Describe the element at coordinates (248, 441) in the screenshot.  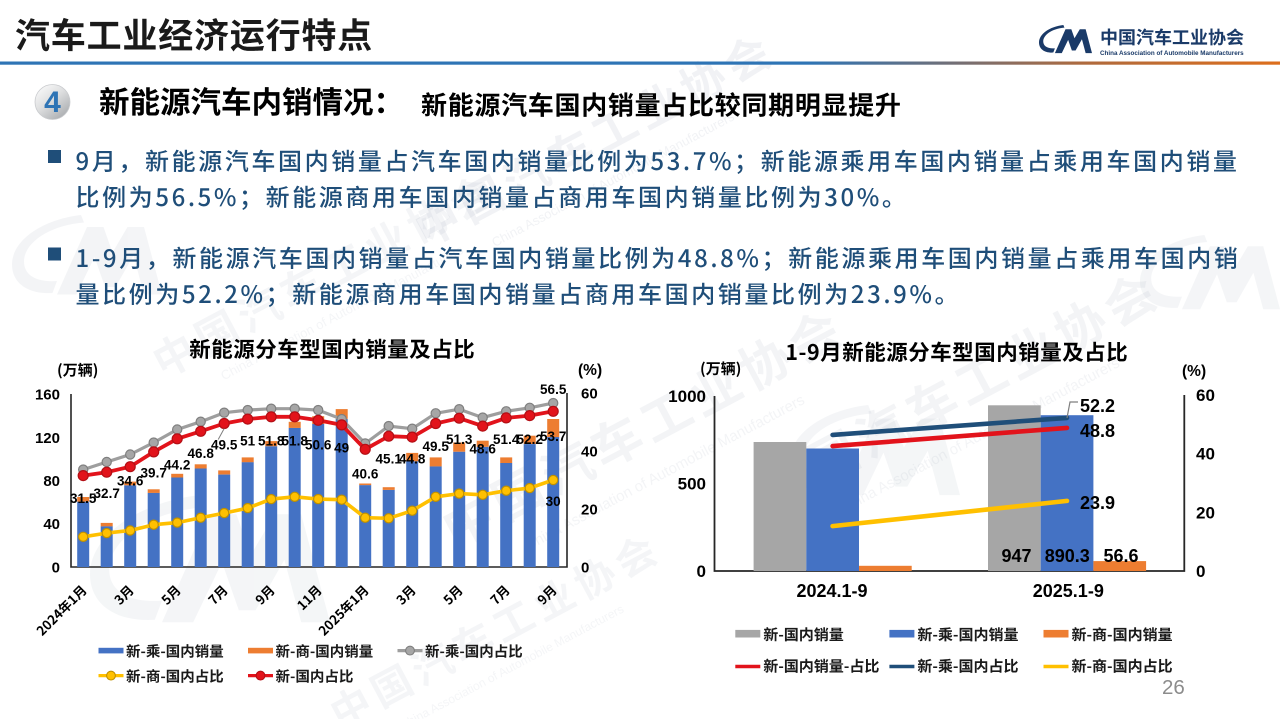
I see `svg-text: 51` at that location.